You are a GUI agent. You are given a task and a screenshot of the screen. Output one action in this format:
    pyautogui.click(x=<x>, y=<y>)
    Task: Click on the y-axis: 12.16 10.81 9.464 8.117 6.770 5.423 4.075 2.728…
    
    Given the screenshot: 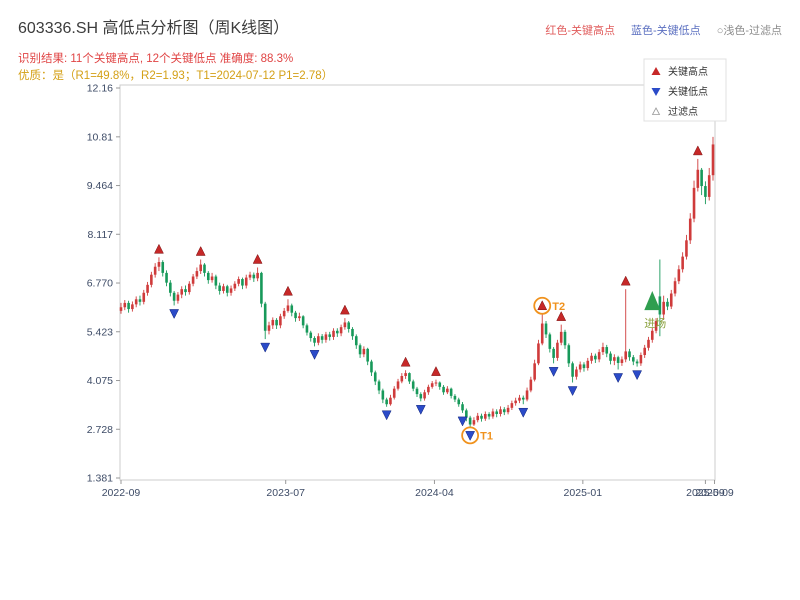 What is the action you would take?
    pyautogui.click(x=103, y=284)
    